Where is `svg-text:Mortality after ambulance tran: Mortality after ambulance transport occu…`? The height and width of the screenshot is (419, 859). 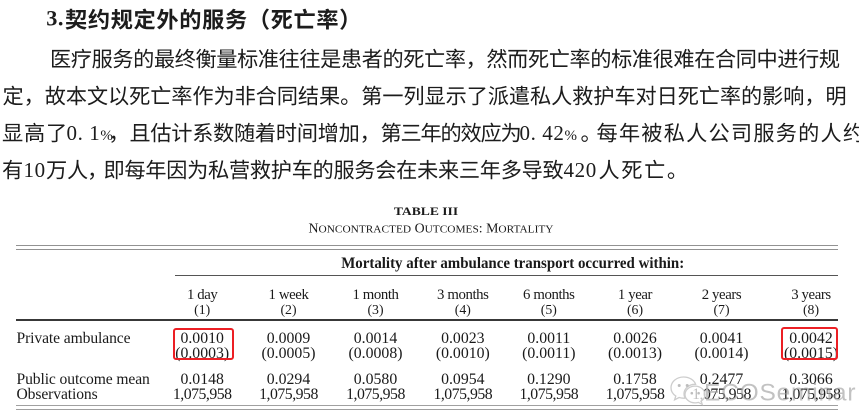
svg-text:Mortality after ambulance tran: Mortality after ambulance transport occu… is located at coordinates (512, 263).